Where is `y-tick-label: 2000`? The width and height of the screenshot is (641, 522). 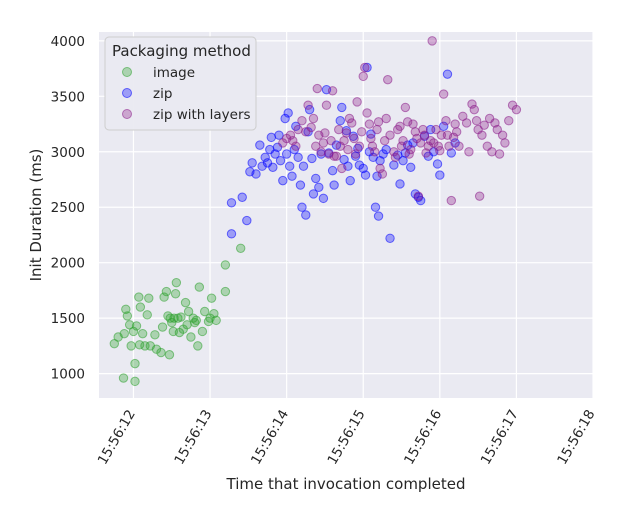
y-tick-label: 2000 is located at coordinates (68, 264).